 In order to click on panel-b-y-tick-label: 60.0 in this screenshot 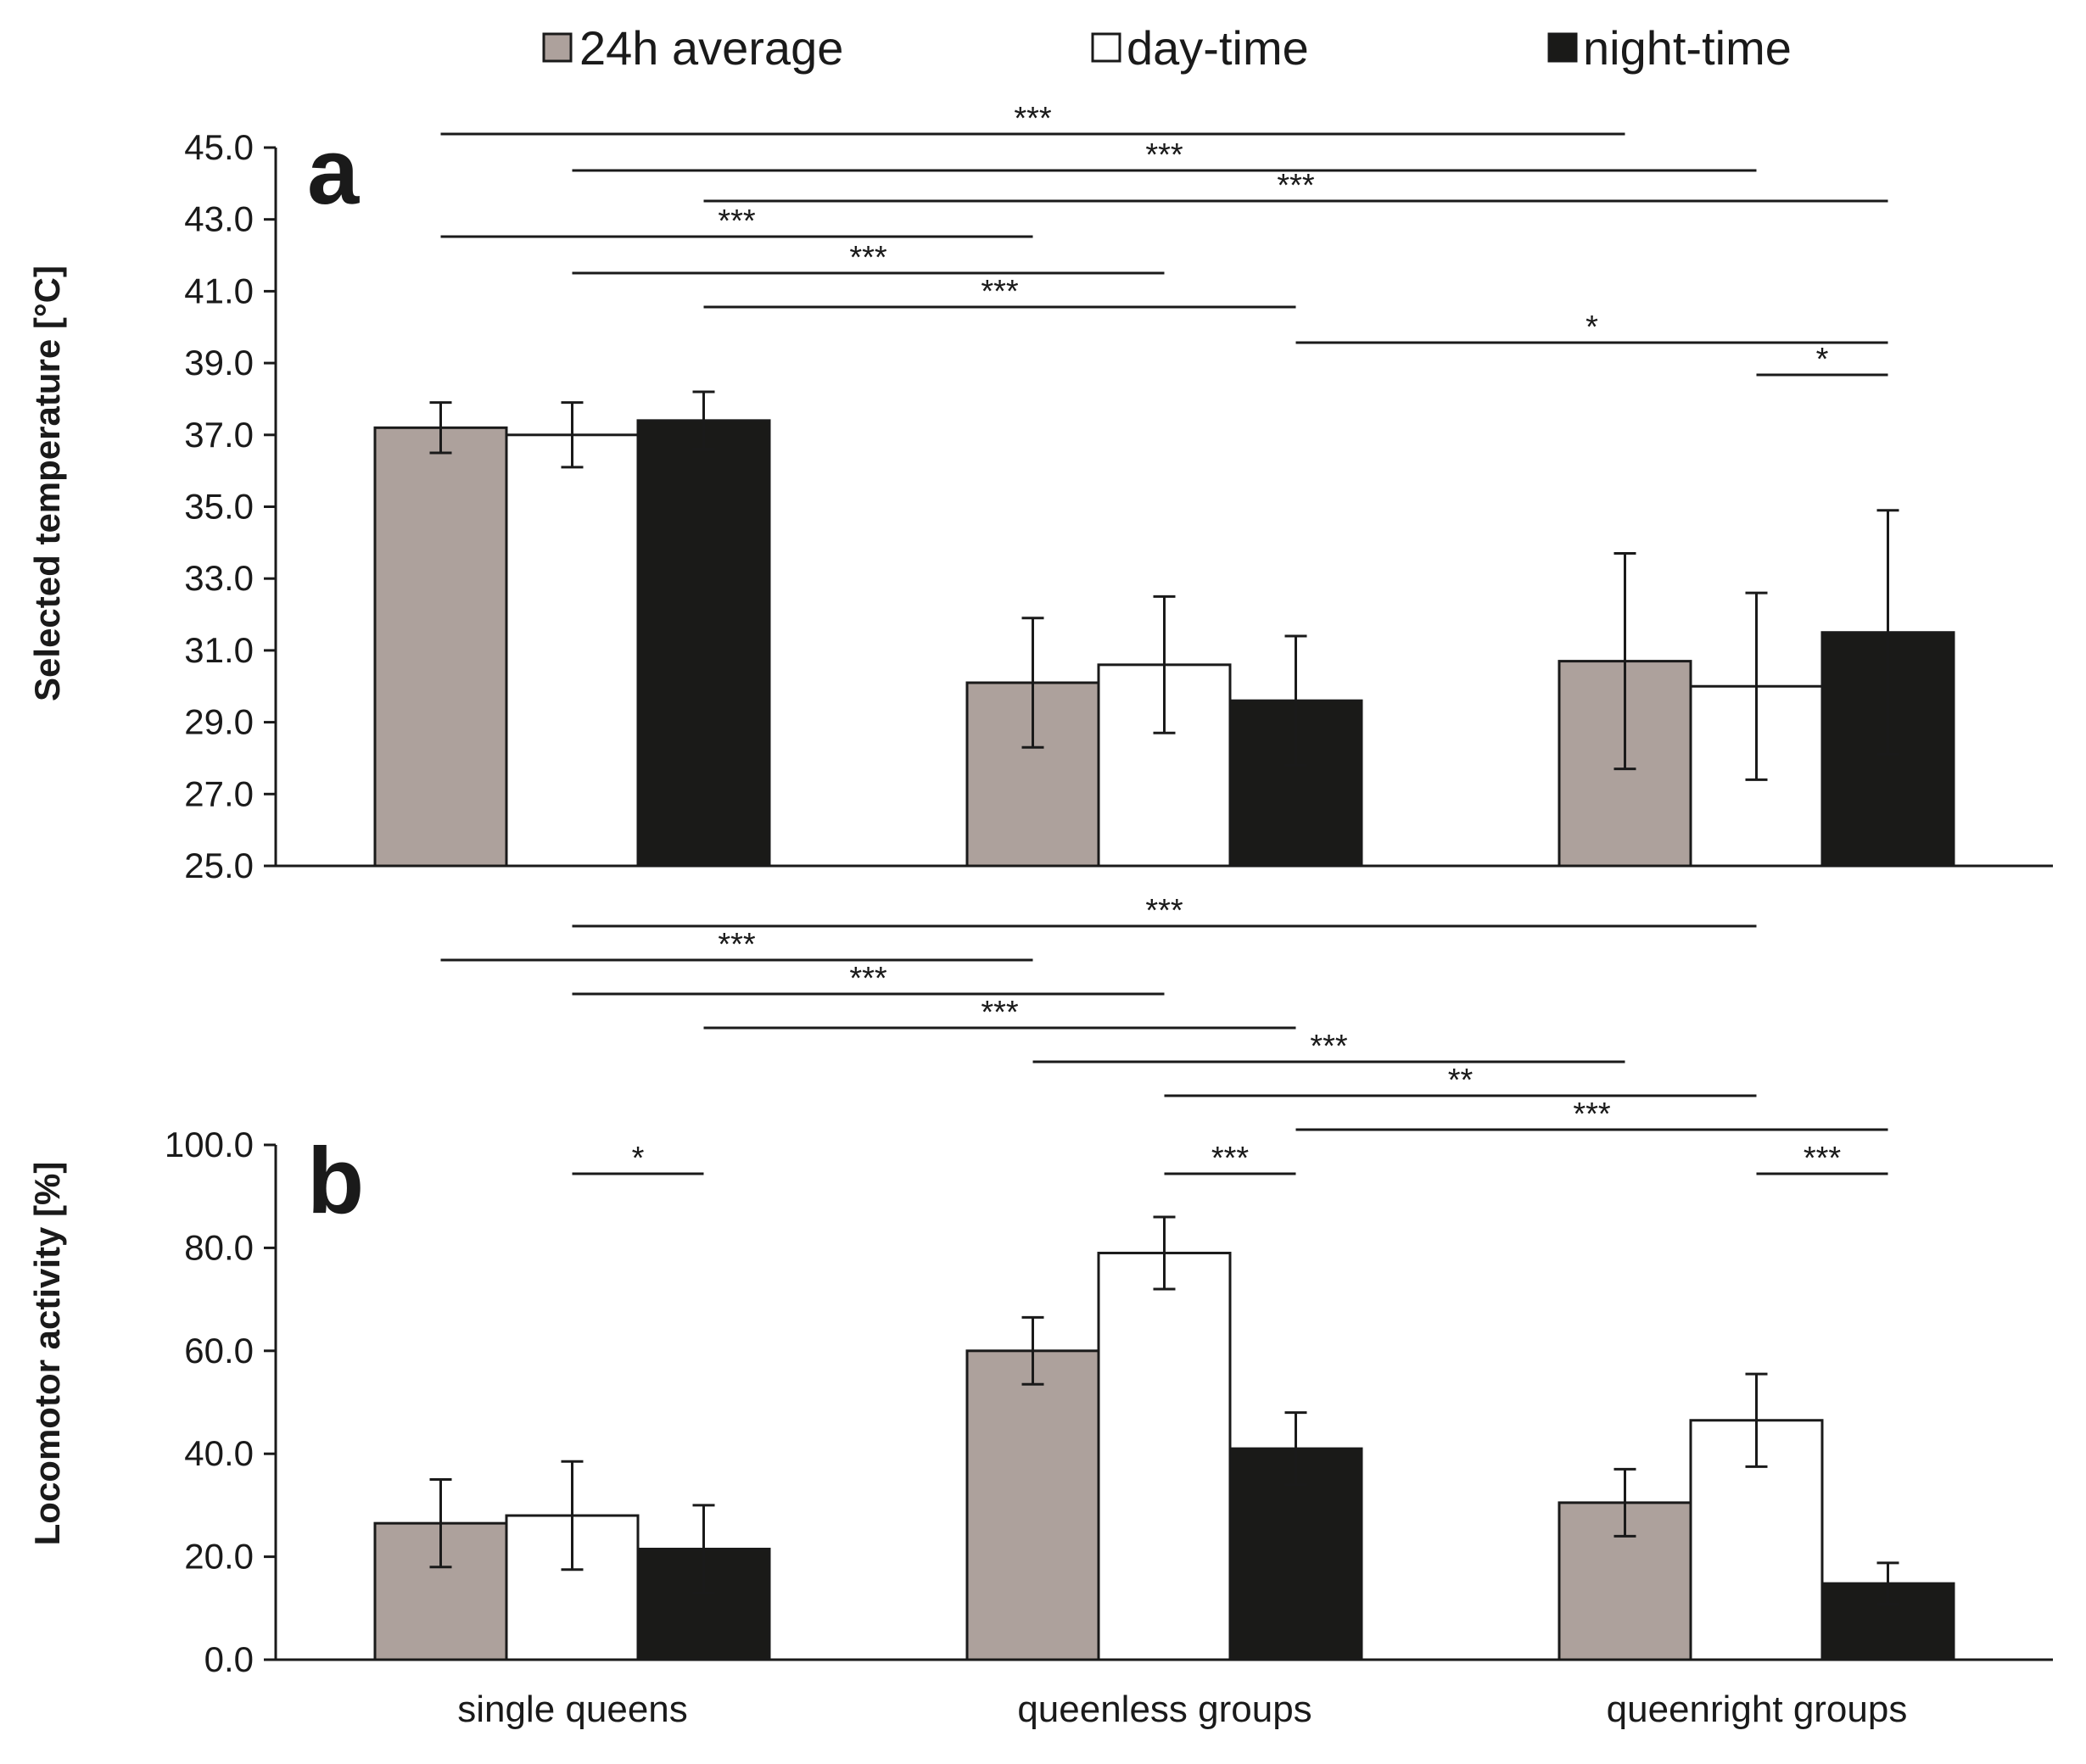, I will do `click(219, 1350)`.